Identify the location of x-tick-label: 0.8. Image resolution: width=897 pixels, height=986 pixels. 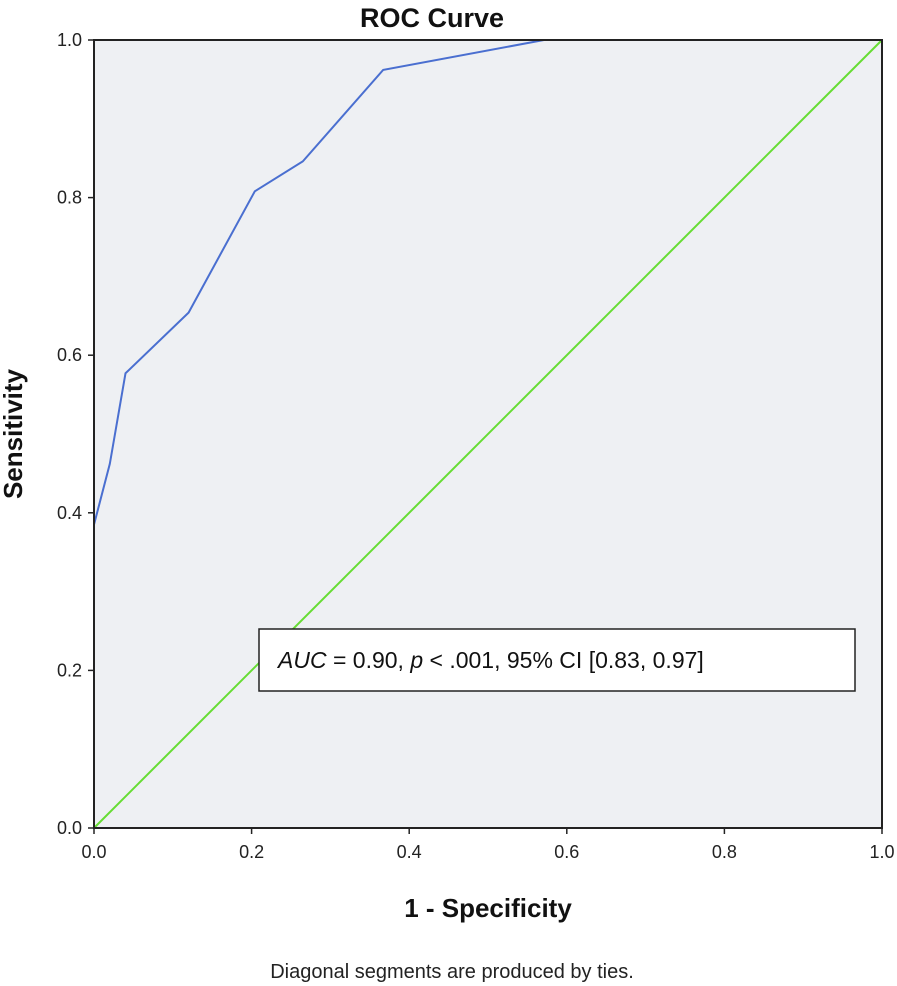
(724, 852).